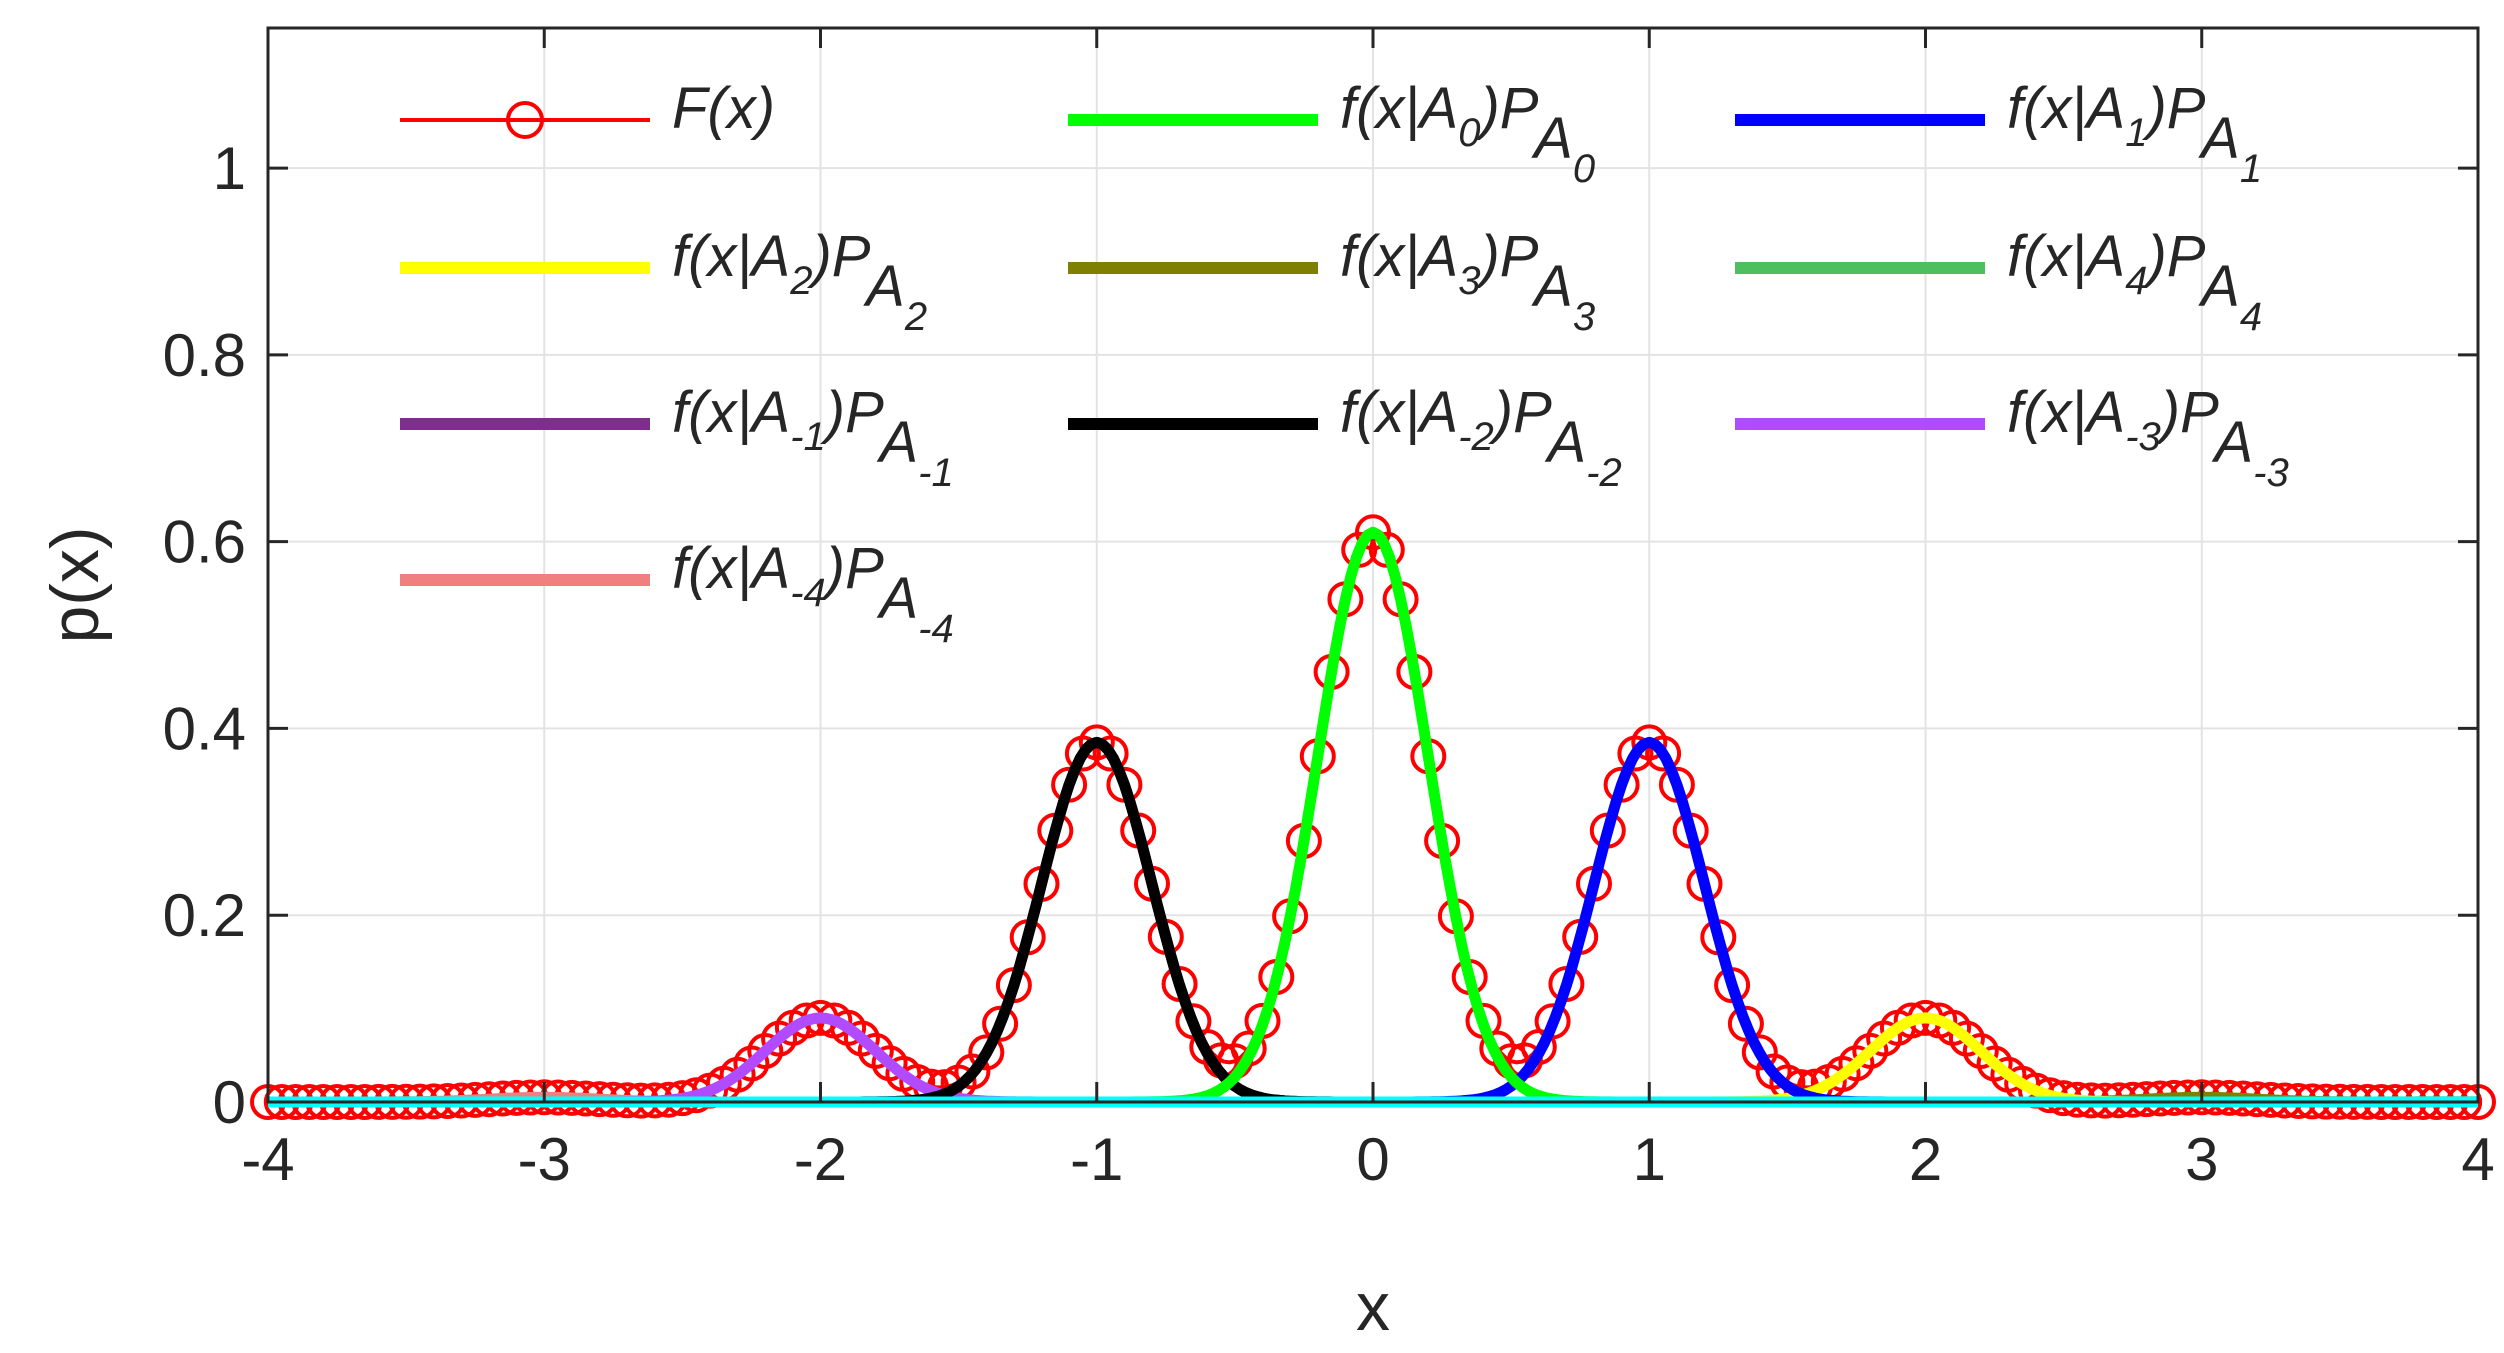 Image resolution: width=2504 pixels, height=1353 pixels. I want to click on y-axis-label: p(x), so click(75, 584).